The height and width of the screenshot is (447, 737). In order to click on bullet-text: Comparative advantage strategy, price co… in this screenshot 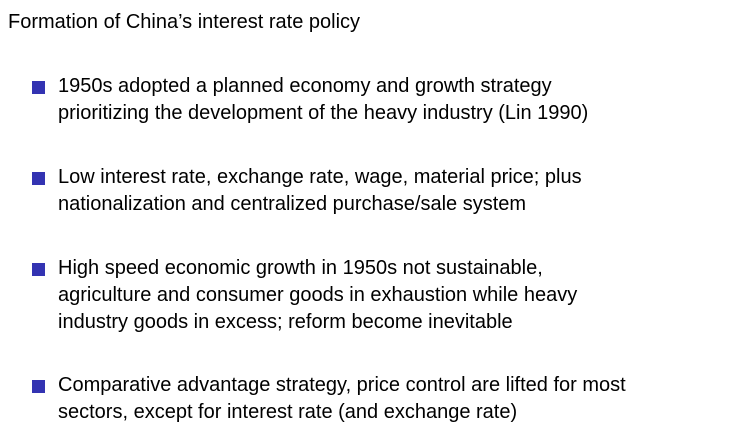, I will do `click(342, 398)`.